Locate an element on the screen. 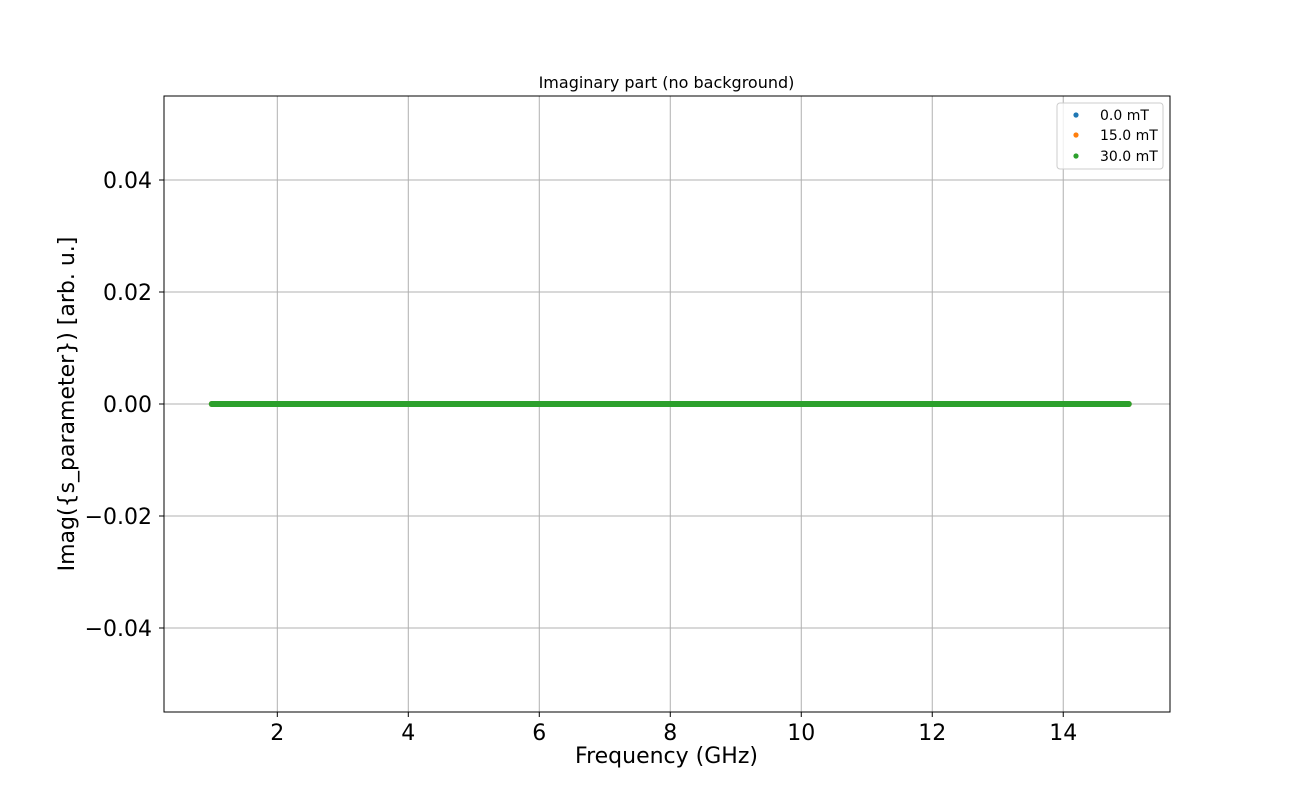 This screenshot has height=800, width=1300. legend-box is located at coordinates (1110, 136).